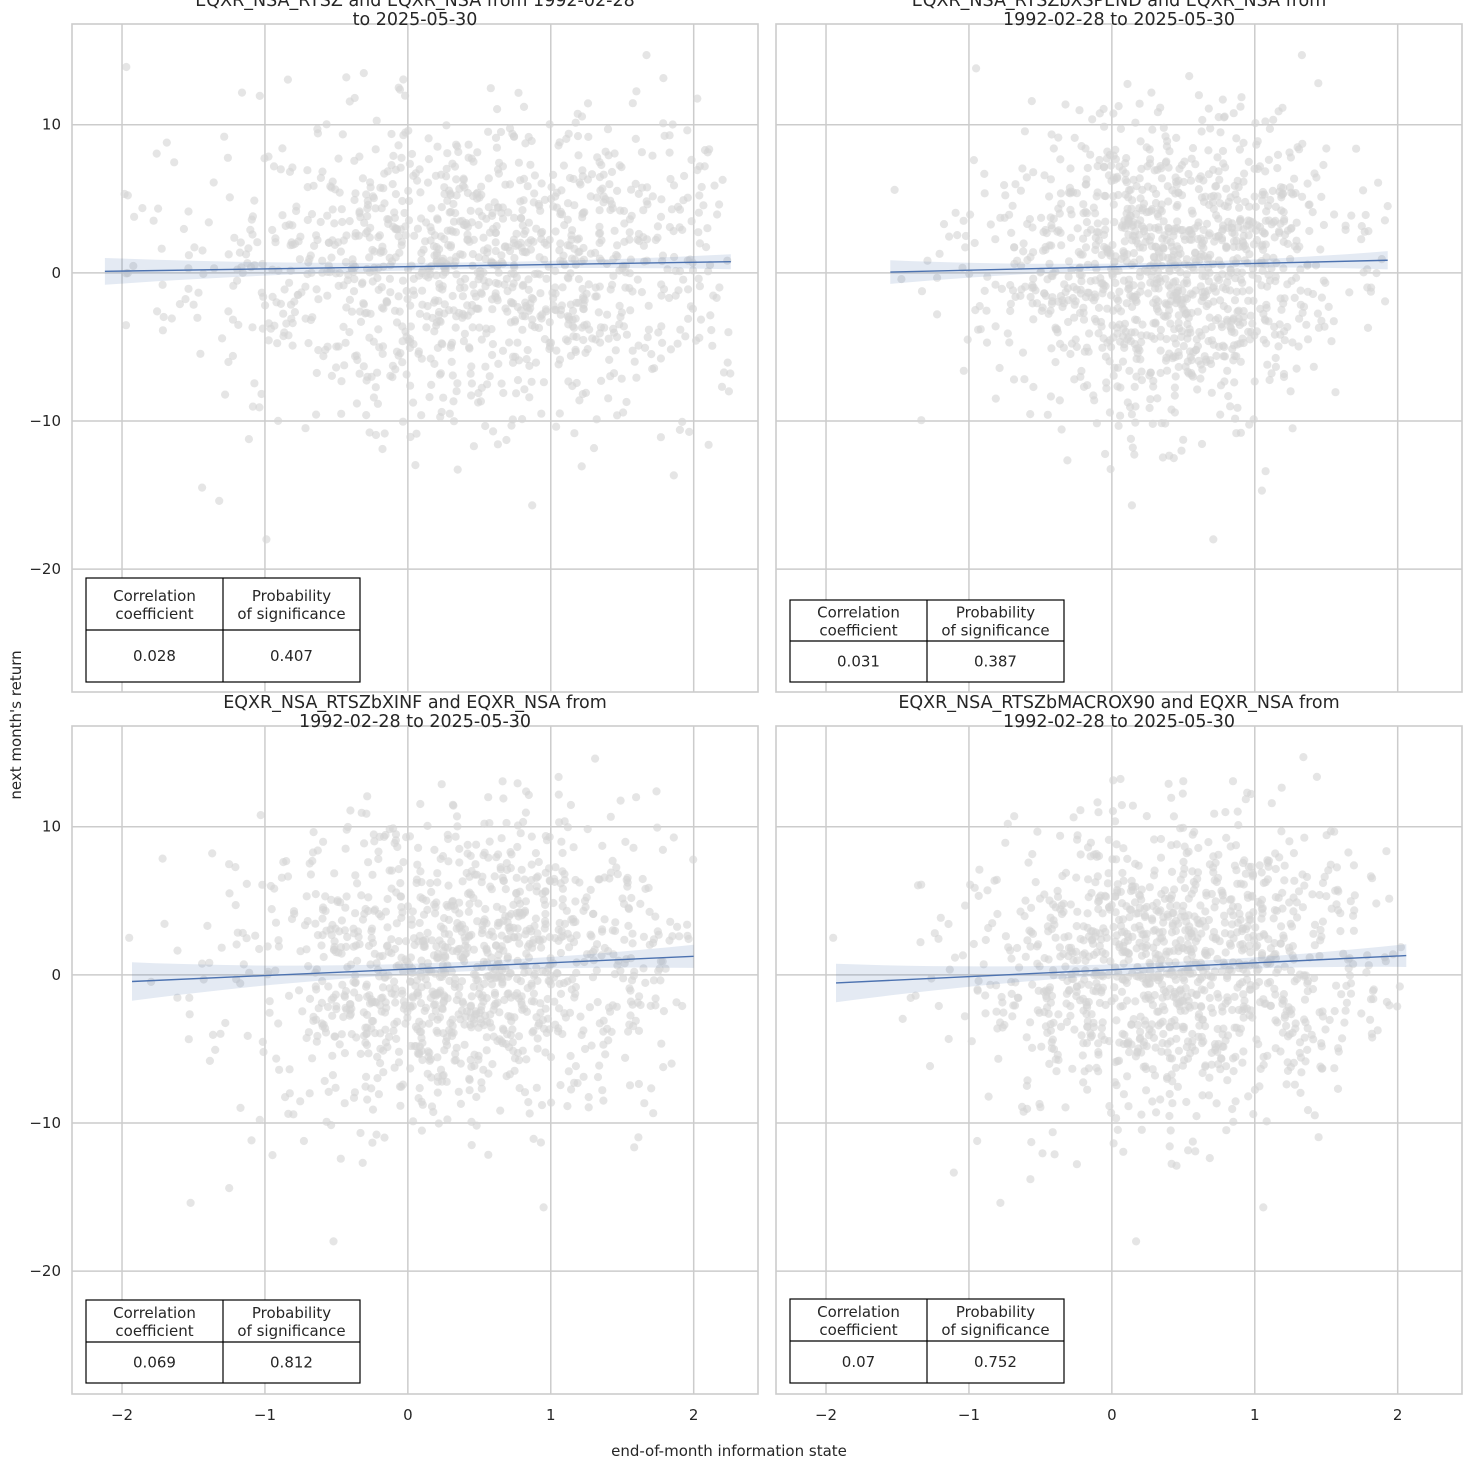 This screenshot has height=1469, width=1472. I want to click on stats-table-header: of significance, so click(995, 631).